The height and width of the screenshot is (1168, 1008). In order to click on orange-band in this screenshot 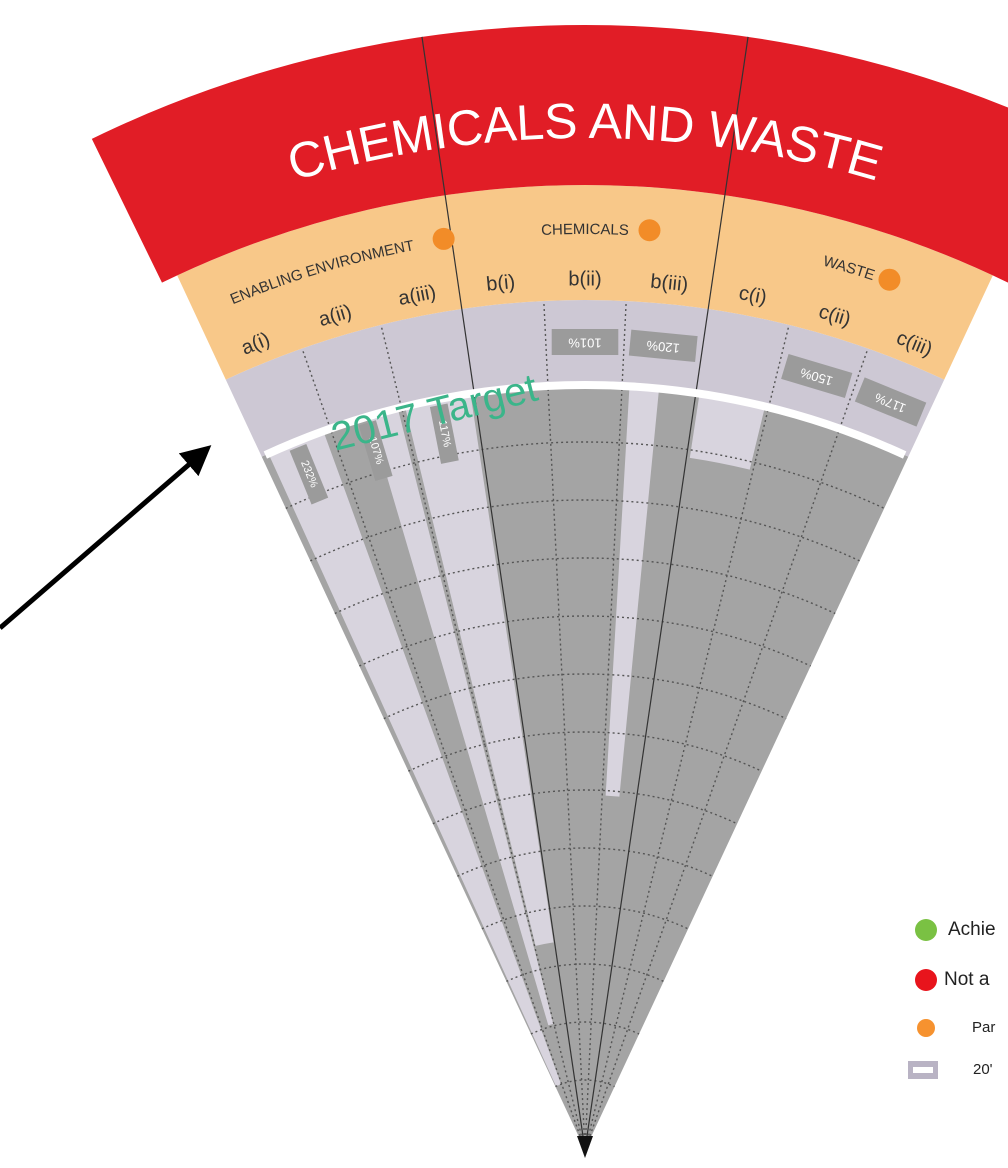, I will do `click(585, 282)`.